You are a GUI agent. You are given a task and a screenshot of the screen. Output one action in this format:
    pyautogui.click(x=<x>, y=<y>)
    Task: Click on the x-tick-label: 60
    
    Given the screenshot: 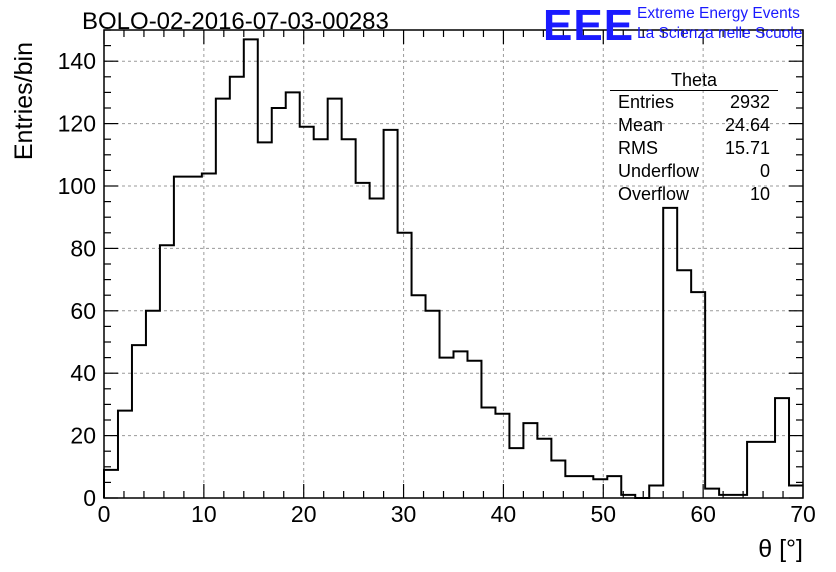 What is the action you would take?
    pyautogui.click(x=703, y=514)
    